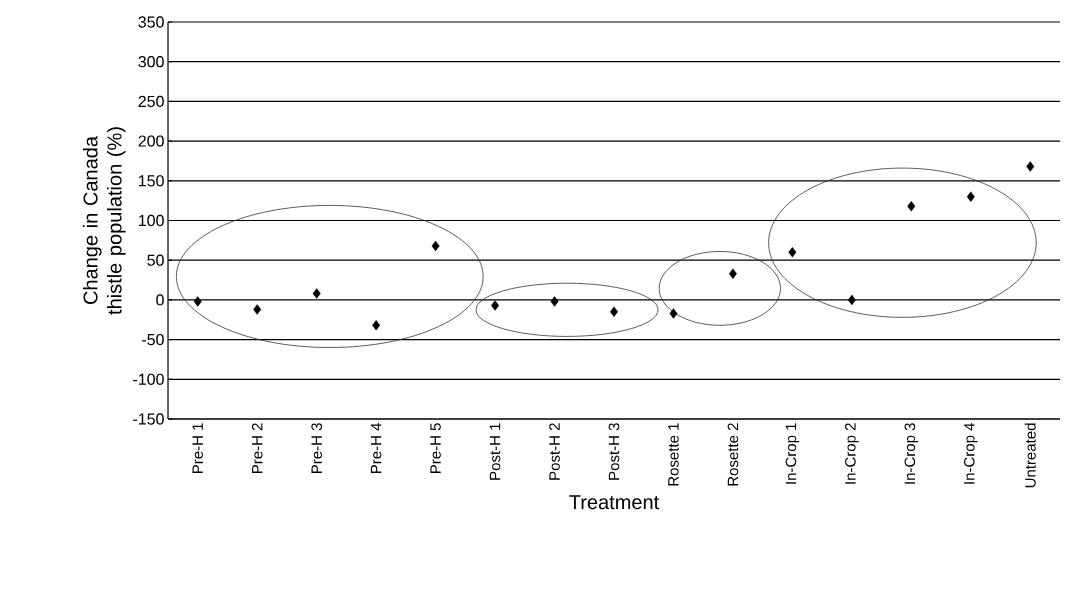  I want to click on x-tick-label: Untreated, so click(1030, 455).